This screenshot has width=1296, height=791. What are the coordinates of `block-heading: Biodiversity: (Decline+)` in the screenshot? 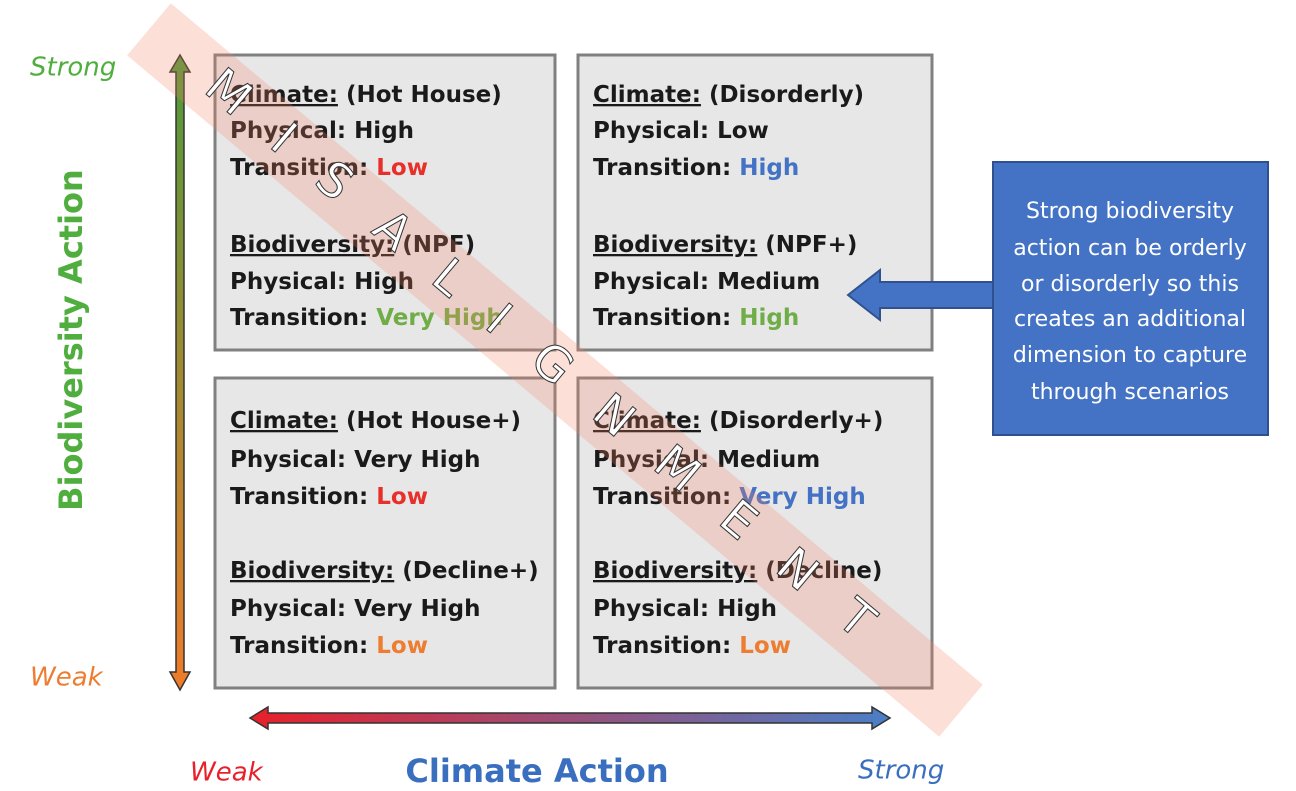 It's located at (384, 571).